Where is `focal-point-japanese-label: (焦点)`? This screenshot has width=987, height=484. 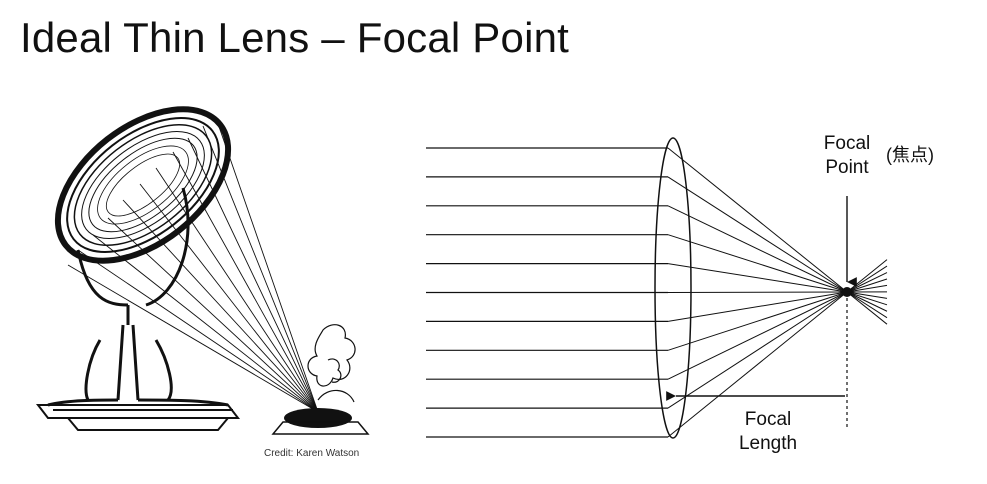 focal-point-japanese-label: (焦点) is located at coordinates (910, 155).